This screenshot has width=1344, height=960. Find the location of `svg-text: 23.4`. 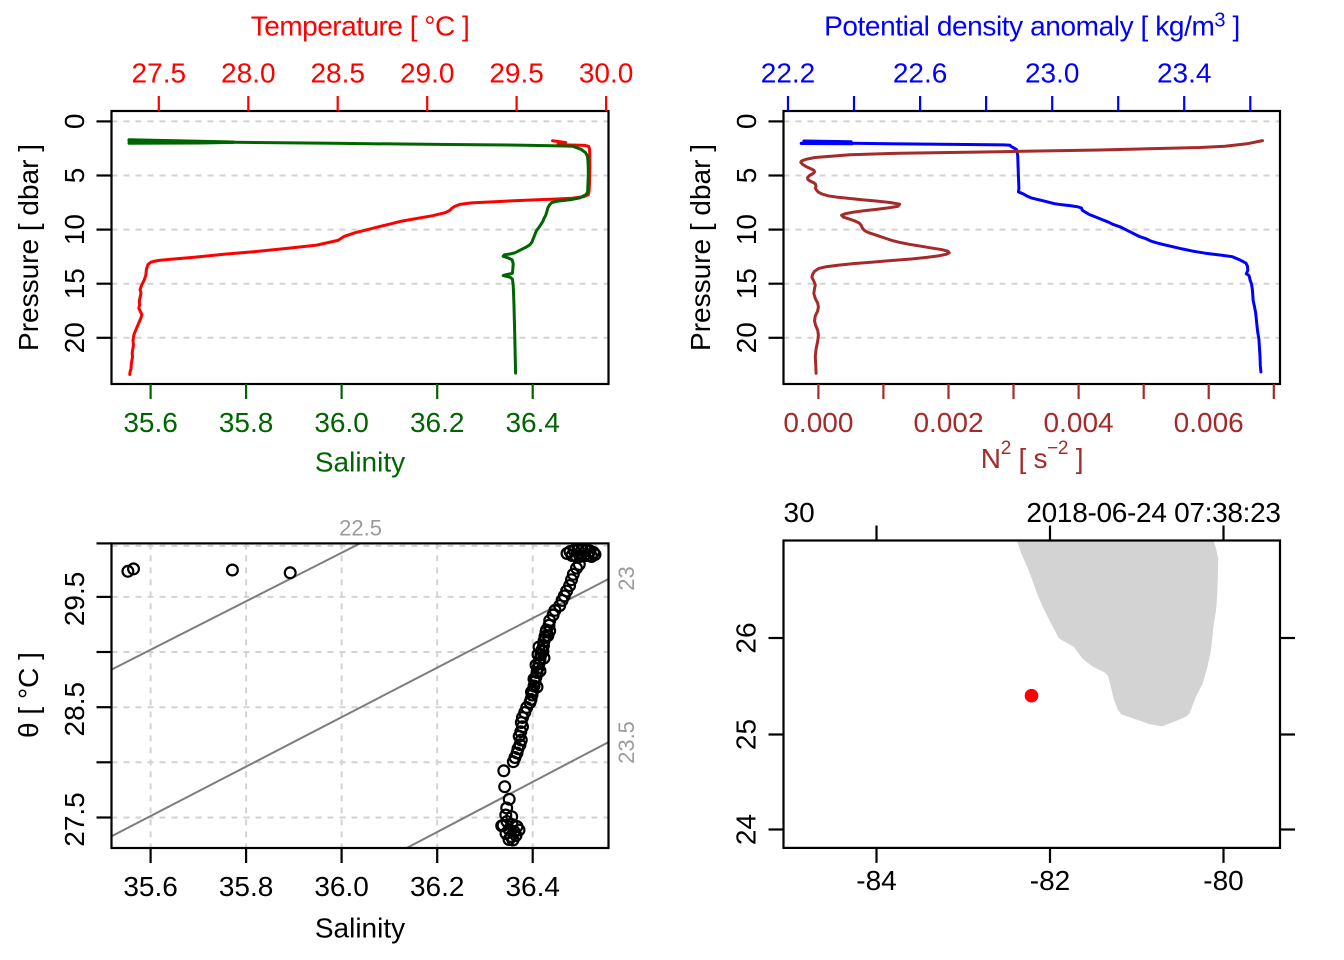

svg-text: 23.4 is located at coordinates (1184, 73).